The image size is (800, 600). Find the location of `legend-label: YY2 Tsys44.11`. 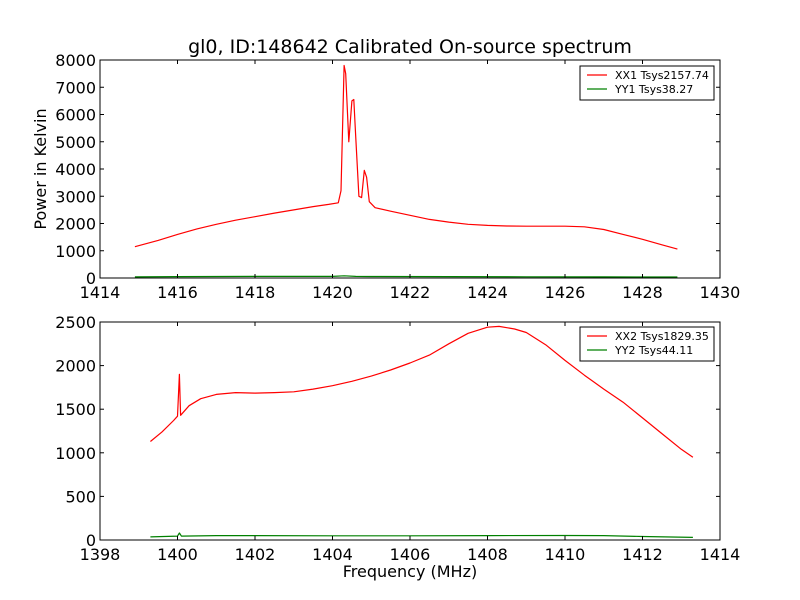

legend-label: YY2 Tsys44.11 is located at coordinates (653, 350).